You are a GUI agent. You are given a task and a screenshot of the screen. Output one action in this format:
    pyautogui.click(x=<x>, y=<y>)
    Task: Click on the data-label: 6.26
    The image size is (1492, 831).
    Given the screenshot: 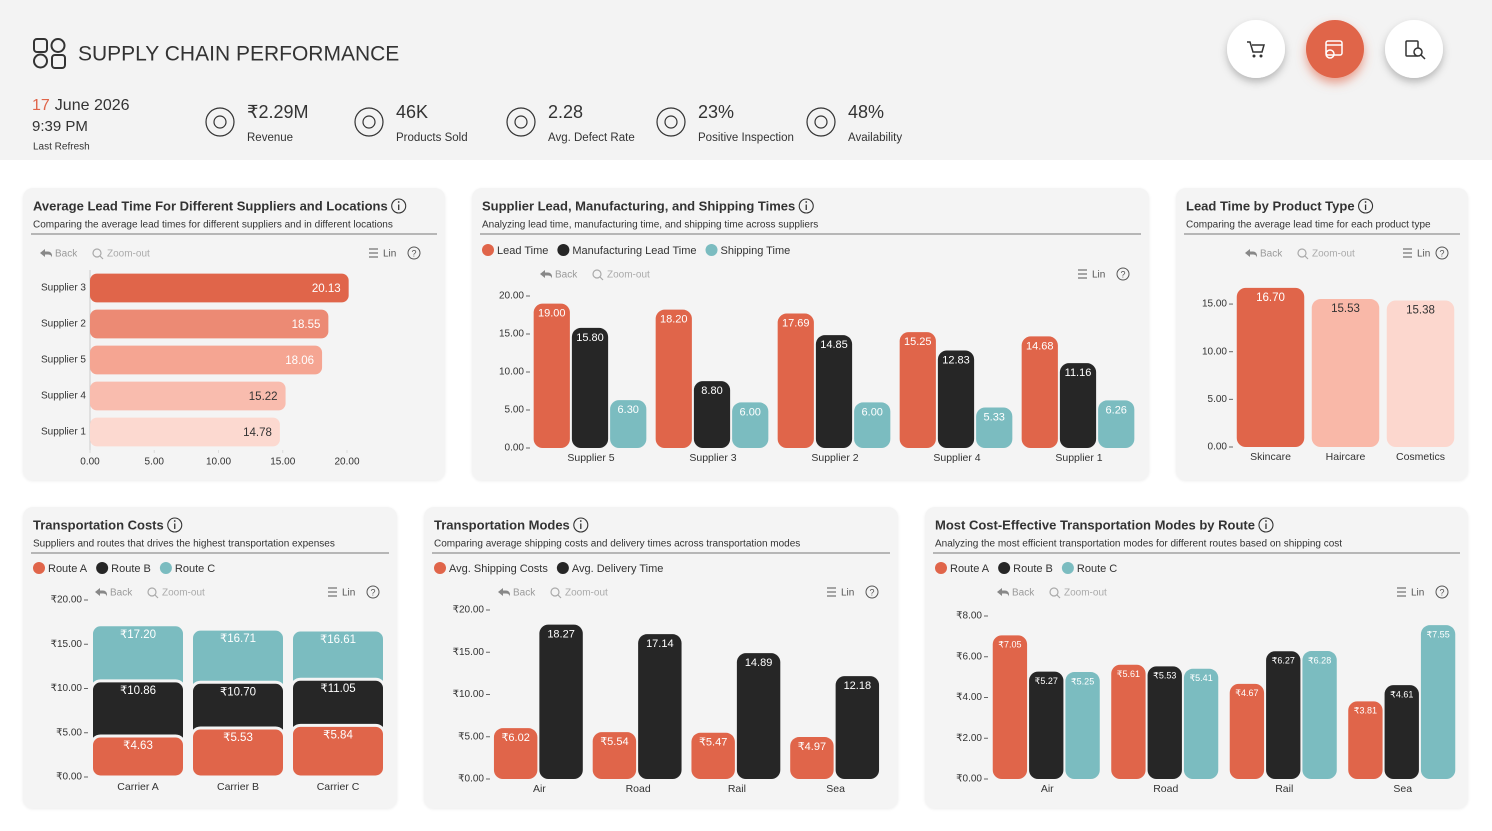 What is the action you would take?
    pyautogui.click(x=1116, y=410)
    